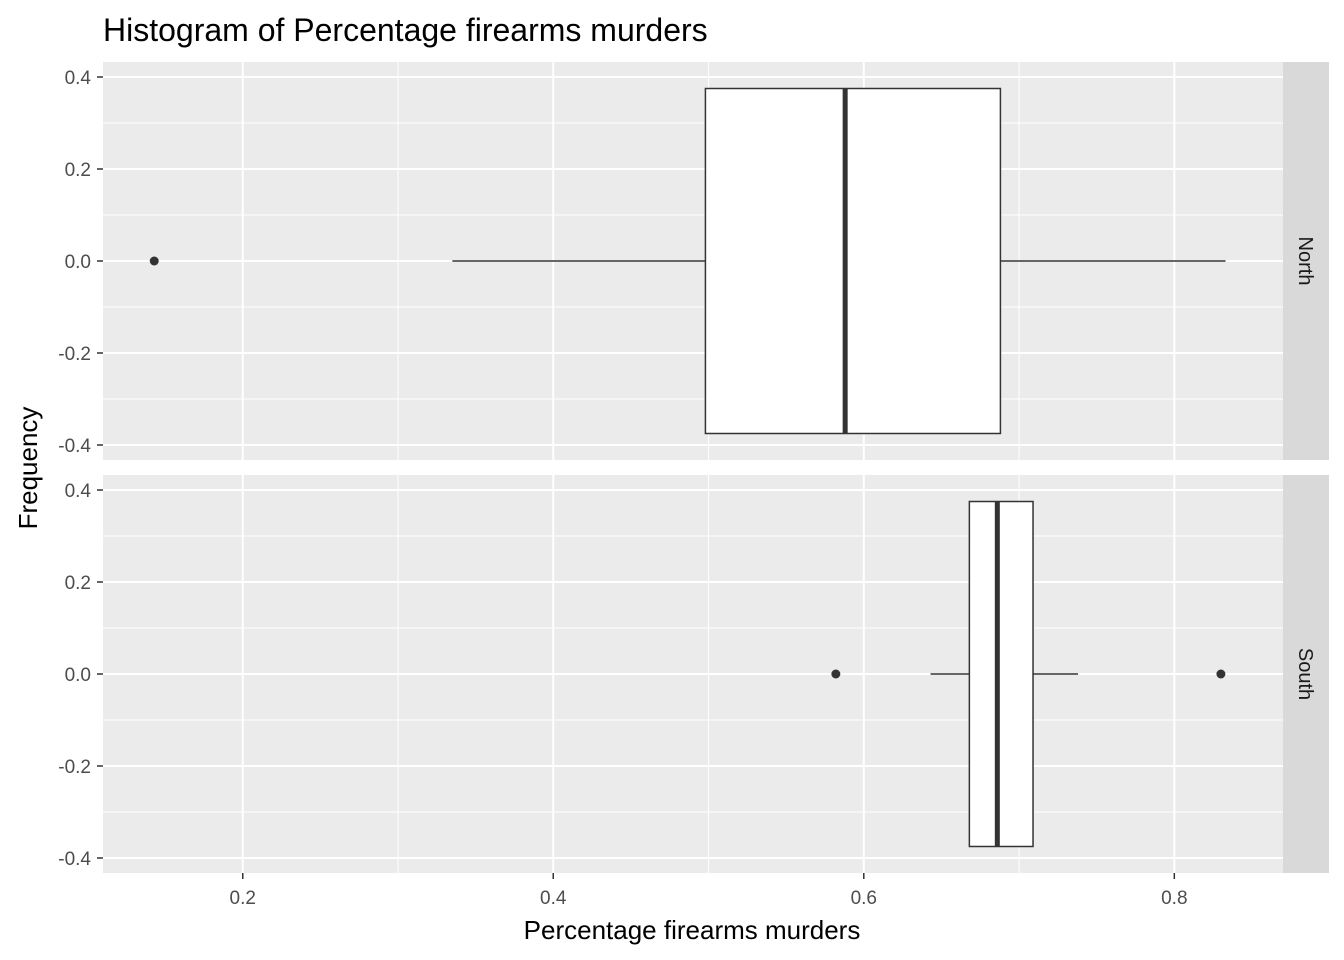 The image size is (1344, 960). I want to click on box-north, so click(853, 261).